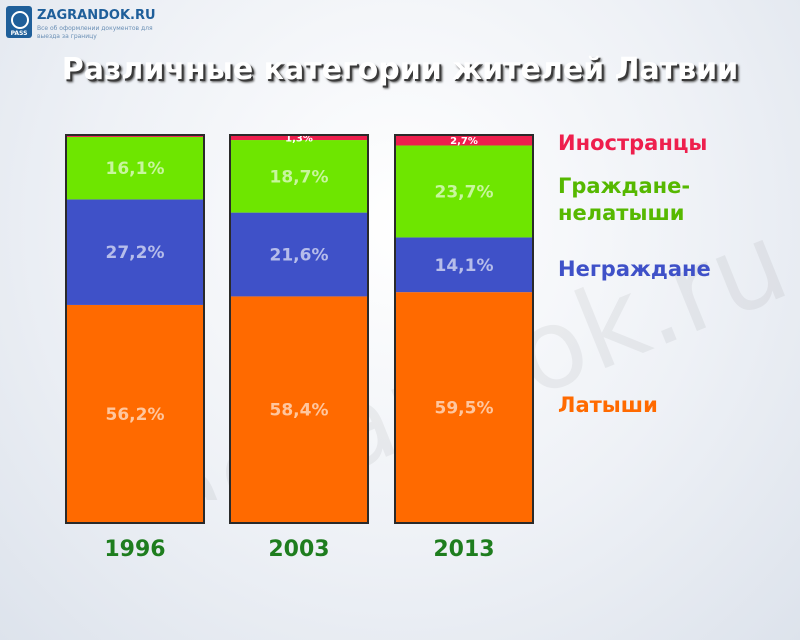  I want to click on legend-entry: Неграждане, so click(634, 269).